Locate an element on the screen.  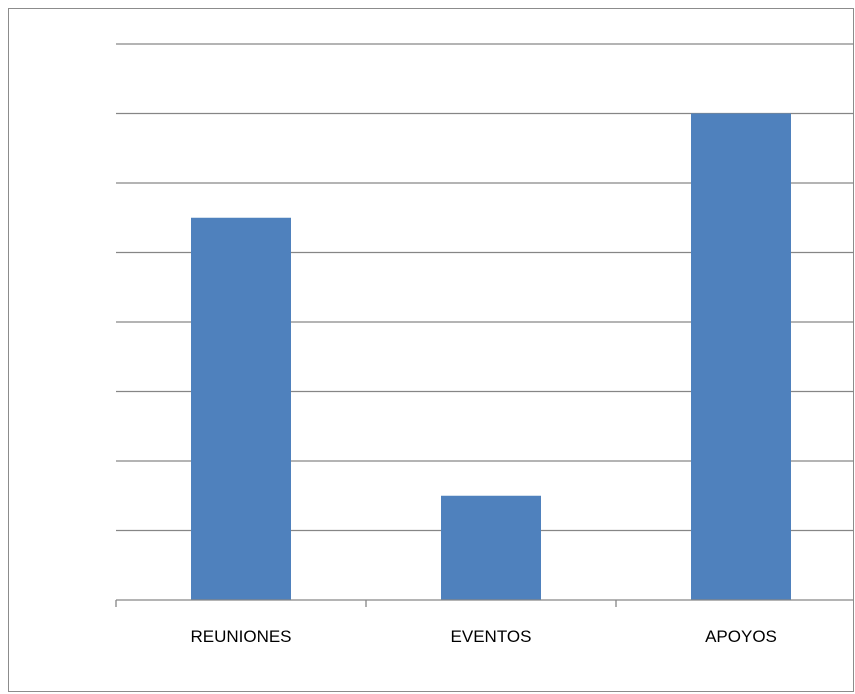
bar-reuniones is located at coordinates (241, 408).